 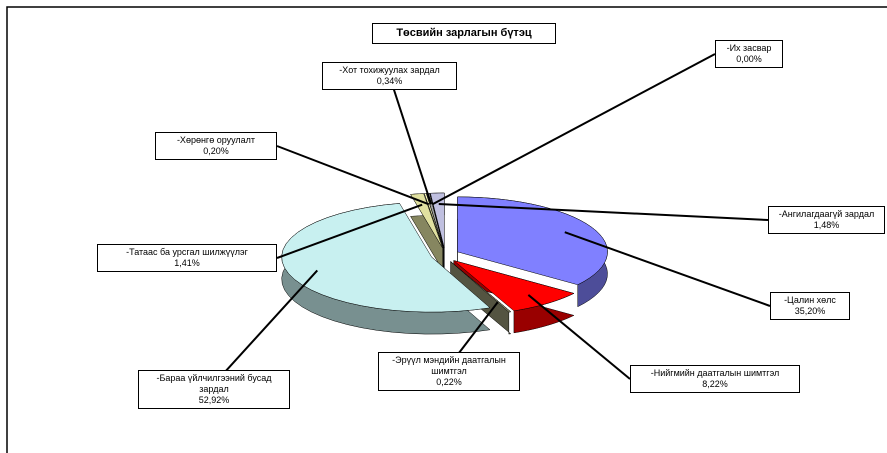 I want to click on label-value: 52,92%, so click(x=214, y=400).